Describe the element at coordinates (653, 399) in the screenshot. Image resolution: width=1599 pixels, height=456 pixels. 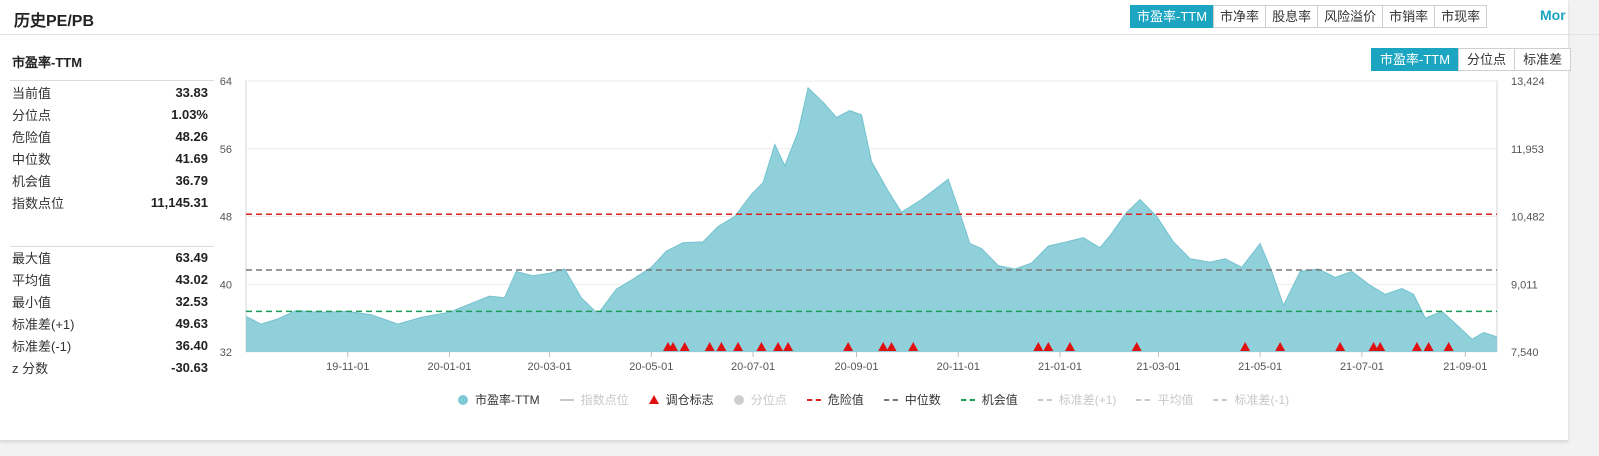
I see `legend-triangle-icon` at that location.